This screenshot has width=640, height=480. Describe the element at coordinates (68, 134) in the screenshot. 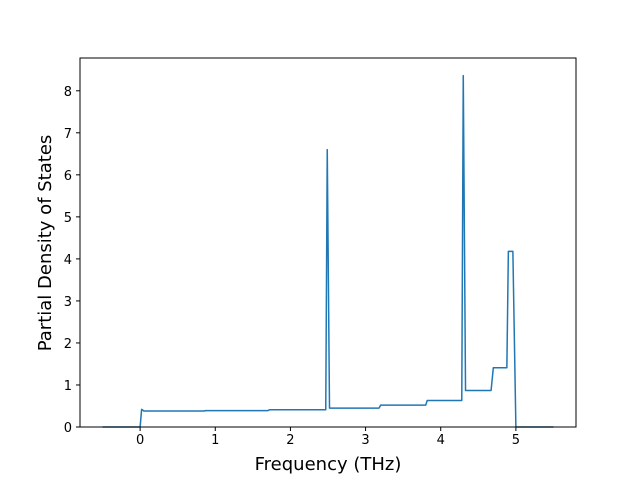

I see `y-tick-label: 7` at that location.